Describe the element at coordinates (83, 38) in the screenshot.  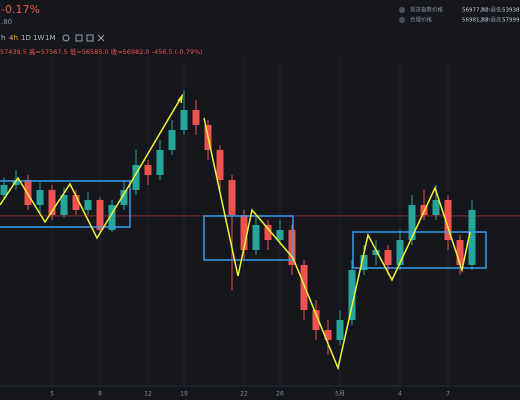
I see `tools` at that location.